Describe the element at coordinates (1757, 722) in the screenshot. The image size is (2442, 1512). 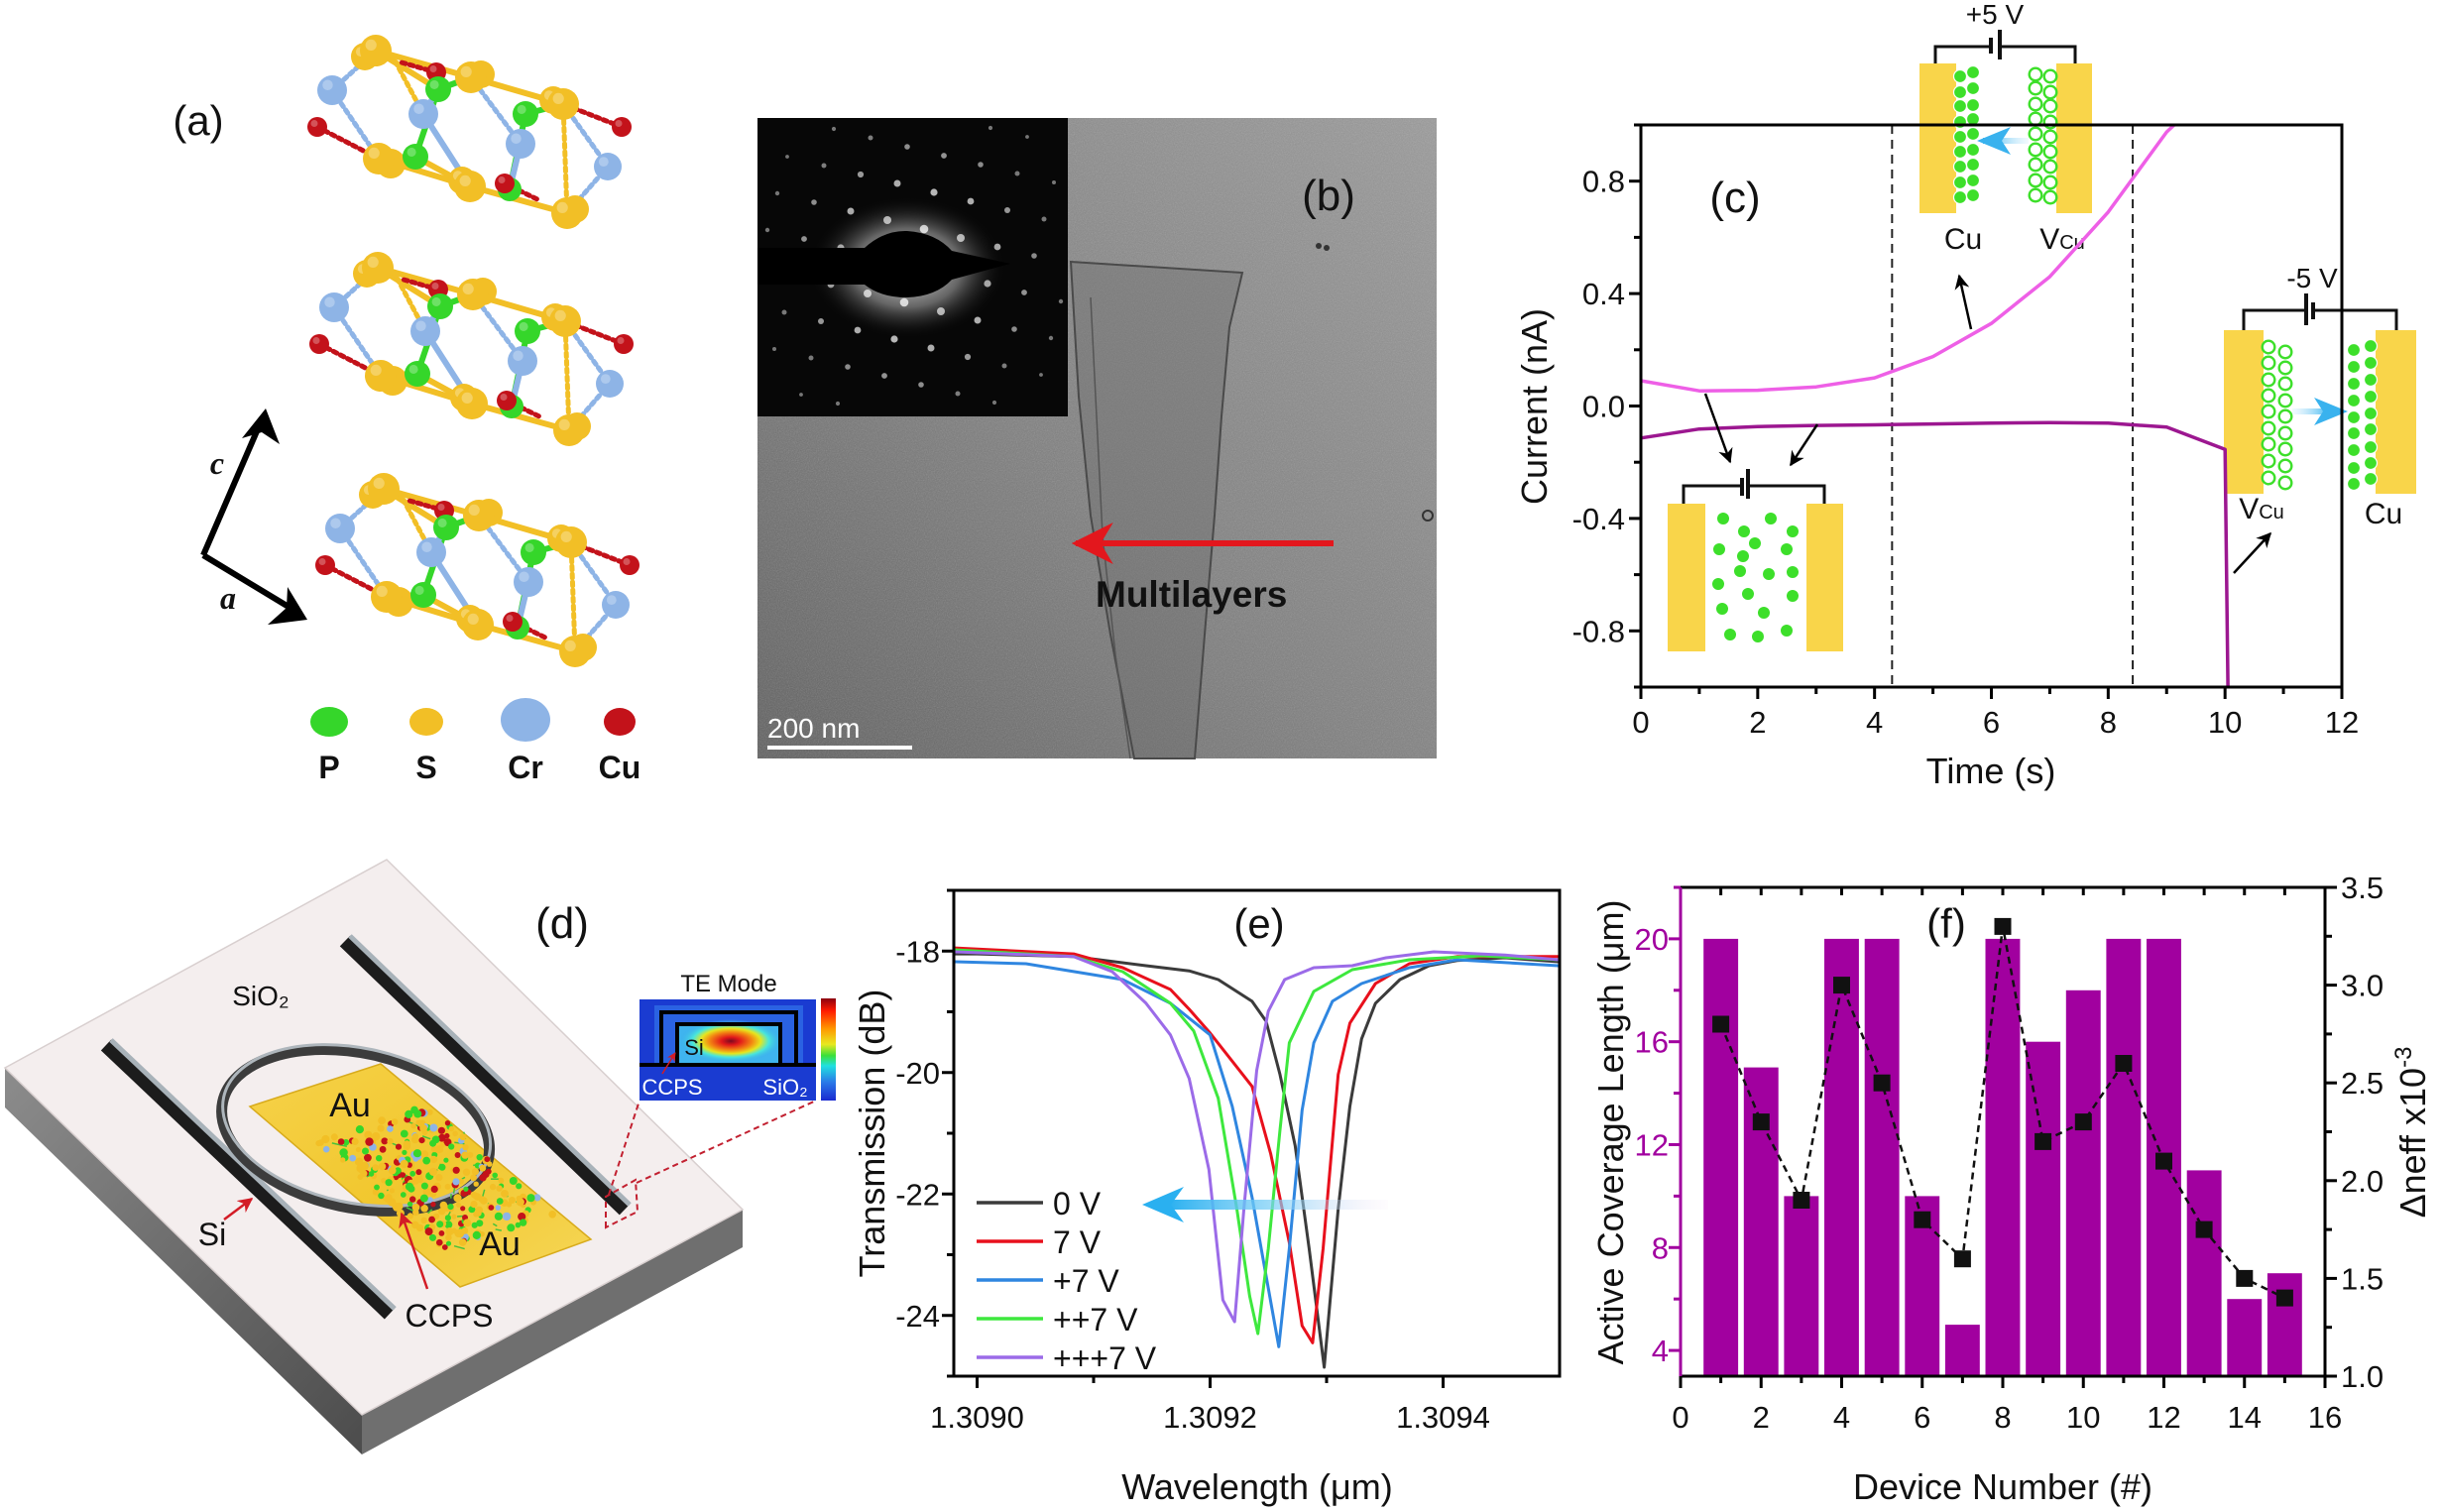
I see `x-tick-label: 2` at that location.